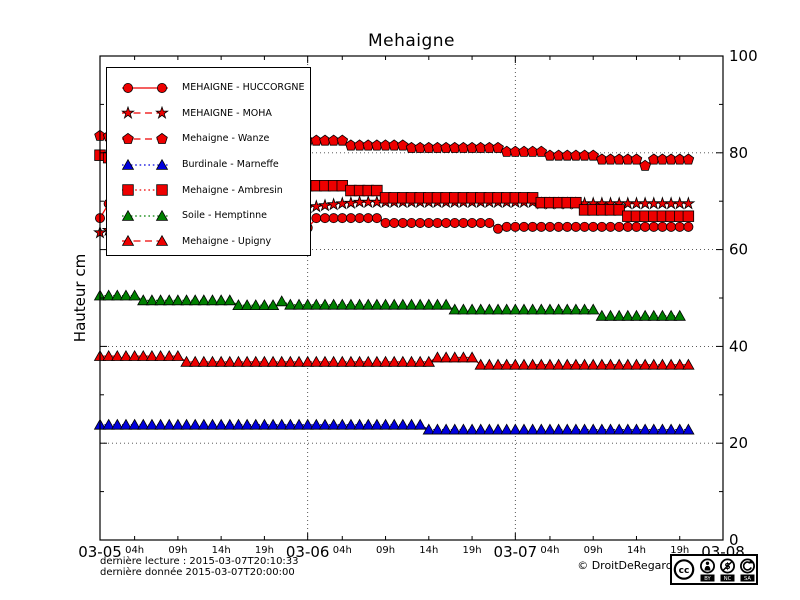 This screenshot has width=800, height=600. Describe the element at coordinates (145, 190) in the screenshot. I see `legend-sample-square-icon` at that location.